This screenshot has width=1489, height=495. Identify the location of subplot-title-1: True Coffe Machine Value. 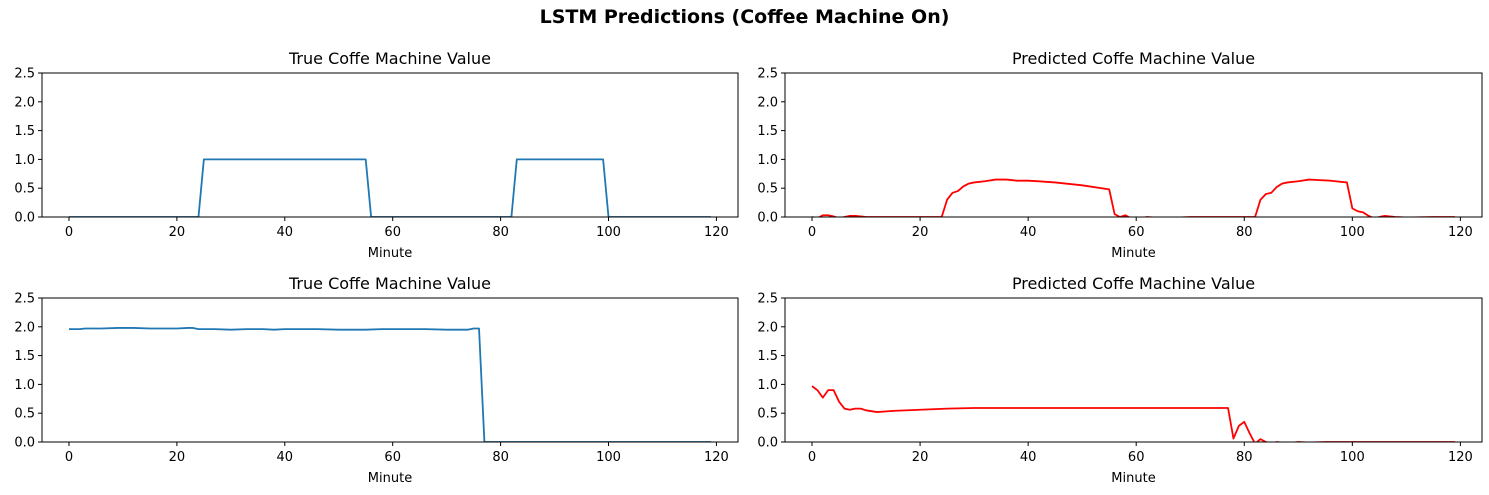
(389, 58).